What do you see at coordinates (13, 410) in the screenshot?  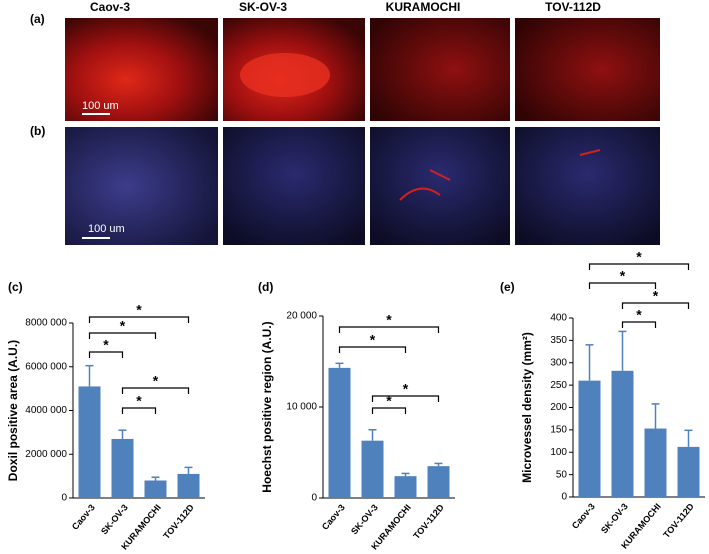 I see `y-axis-label: Doxil positive area (A.U.)` at bounding box center [13, 410].